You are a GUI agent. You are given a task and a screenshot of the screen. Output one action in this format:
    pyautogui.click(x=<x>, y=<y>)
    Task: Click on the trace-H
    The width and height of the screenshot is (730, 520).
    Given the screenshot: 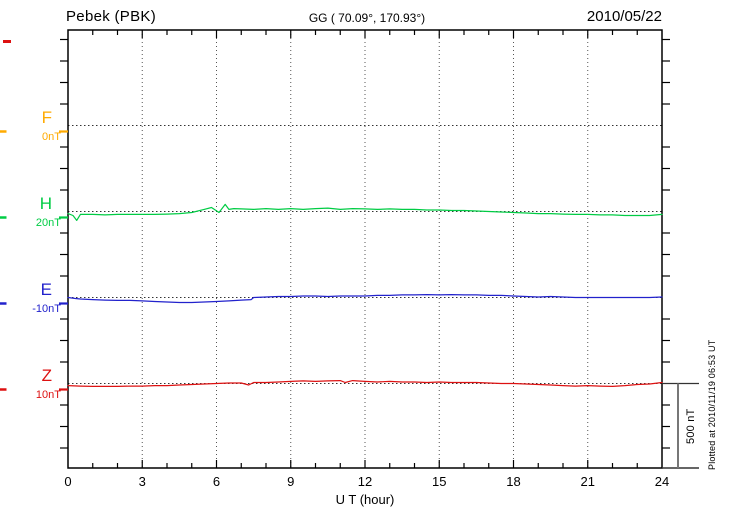 What is the action you would take?
    pyautogui.click(x=365, y=212)
    